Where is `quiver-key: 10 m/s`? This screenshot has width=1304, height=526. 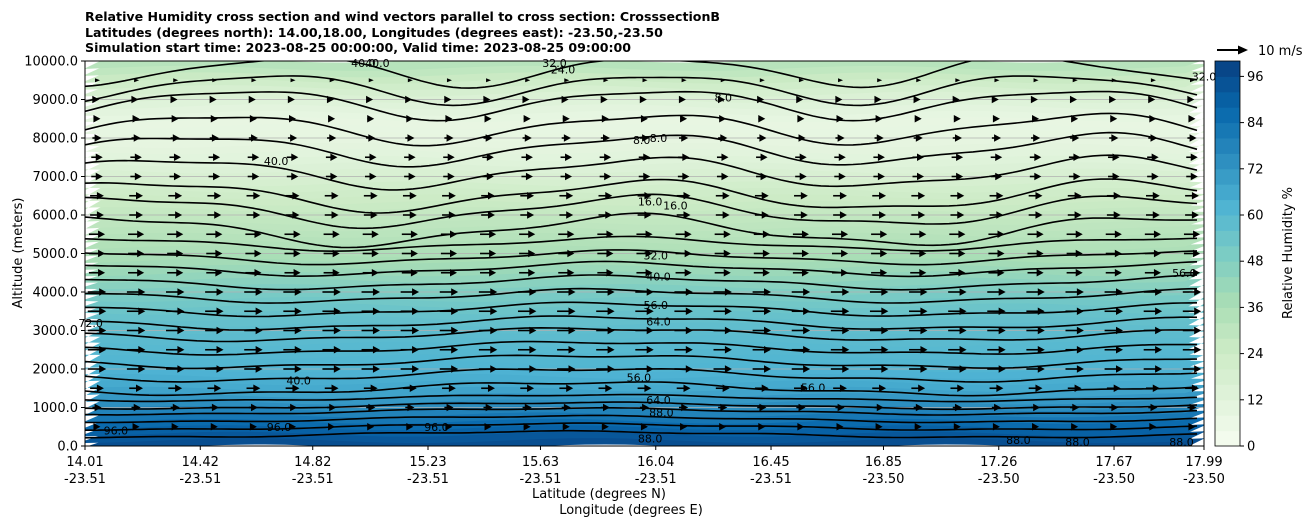
quiver-key: 10 m/s is located at coordinates (1260, 51).